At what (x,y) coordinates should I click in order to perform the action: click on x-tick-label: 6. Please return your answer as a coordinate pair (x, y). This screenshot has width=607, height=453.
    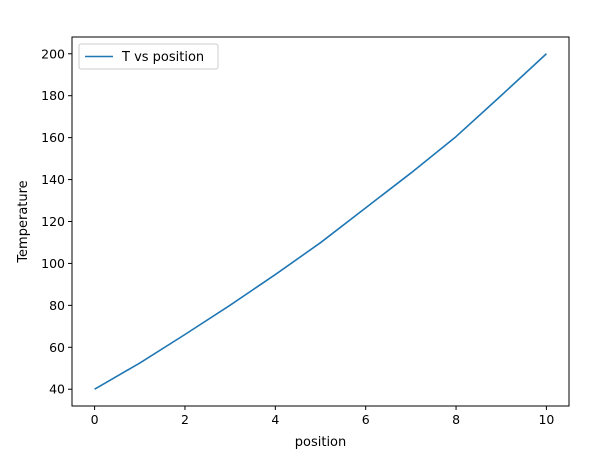
    Looking at the image, I should click on (366, 419).